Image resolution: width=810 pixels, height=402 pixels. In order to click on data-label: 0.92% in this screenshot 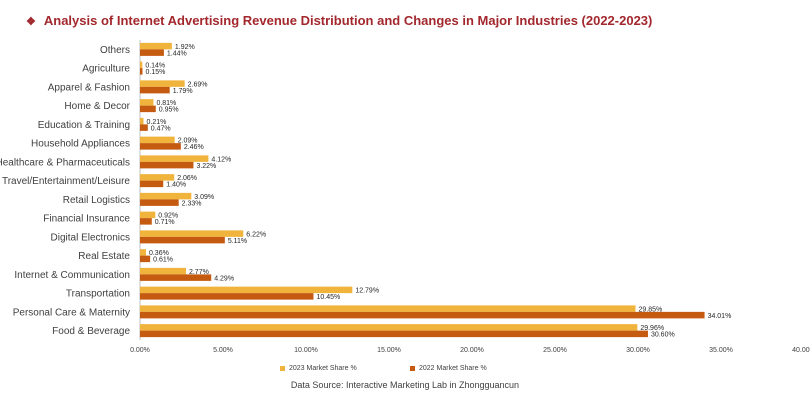, I will do `click(168, 216)`.